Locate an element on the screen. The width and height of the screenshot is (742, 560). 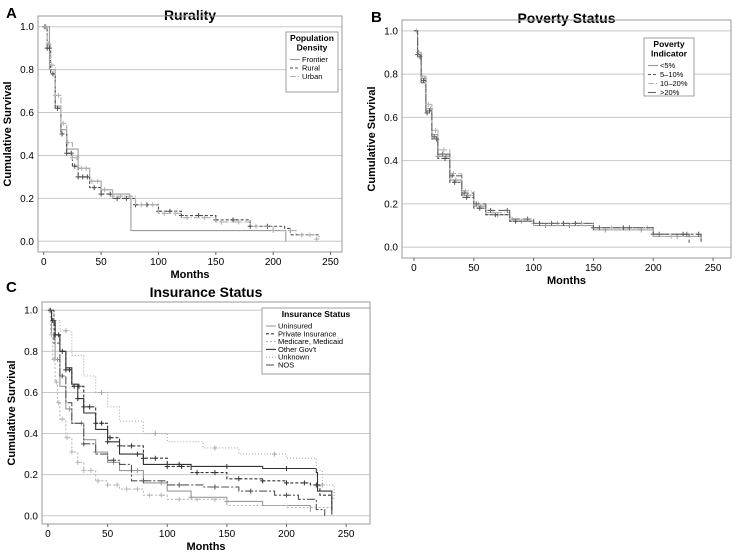
y-tick-label: 0.2 is located at coordinates (391, 204).